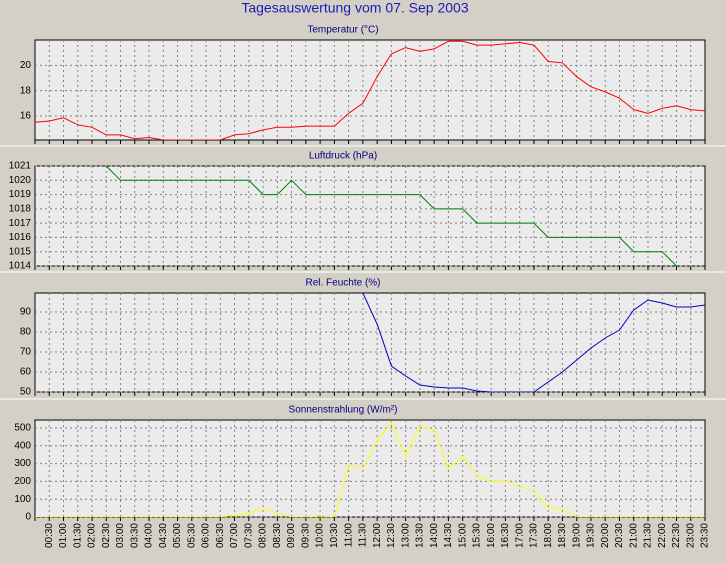 The height and width of the screenshot is (564, 726). Describe the element at coordinates (434, 535) in the screenshot. I see `x-tick-label: 14:00` at that location.